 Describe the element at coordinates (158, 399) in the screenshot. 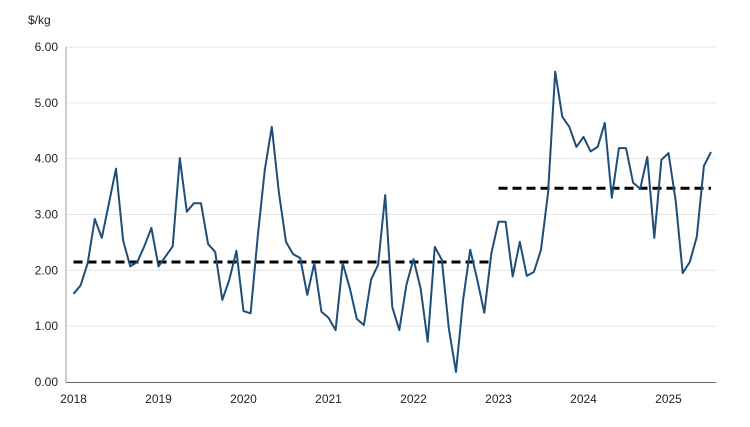

I see `x-tick-label: 2019` at that location.